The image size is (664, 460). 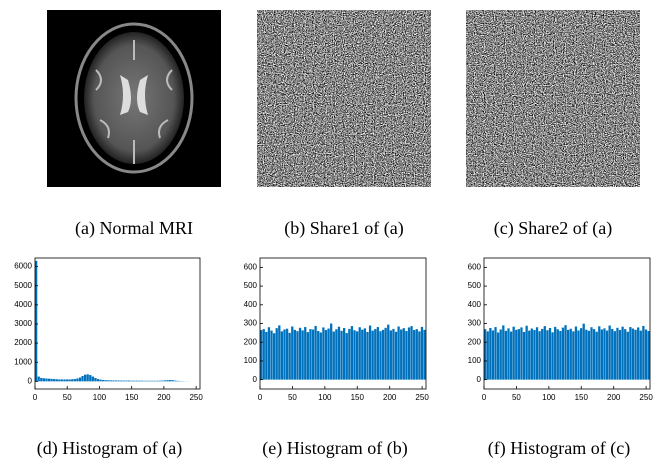 What do you see at coordinates (23, 342) in the screenshot?
I see `y-tick-label: 2000` at bounding box center [23, 342].